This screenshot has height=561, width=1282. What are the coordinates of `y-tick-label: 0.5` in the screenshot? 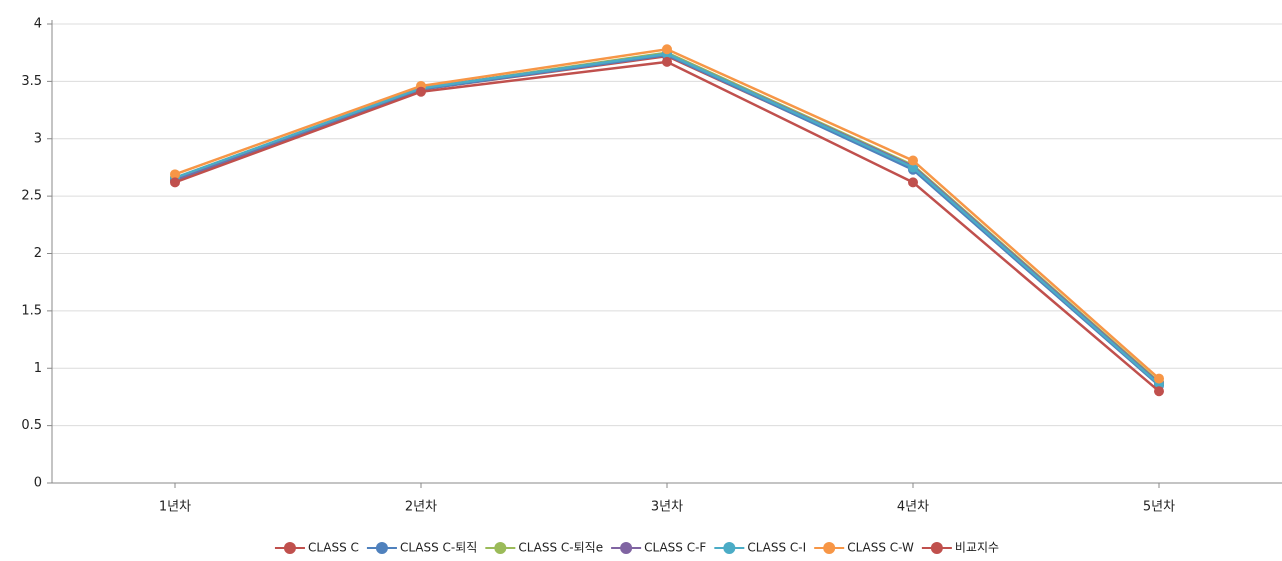 It's located at (31, 425).